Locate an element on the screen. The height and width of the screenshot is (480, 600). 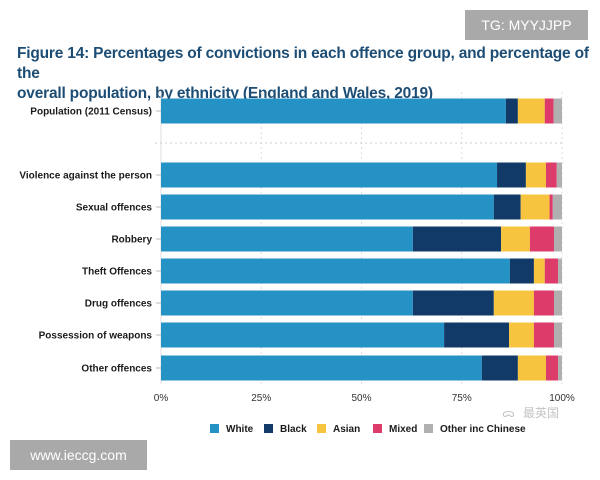
category-label: Drug offences is located at coordinates (119, 304).